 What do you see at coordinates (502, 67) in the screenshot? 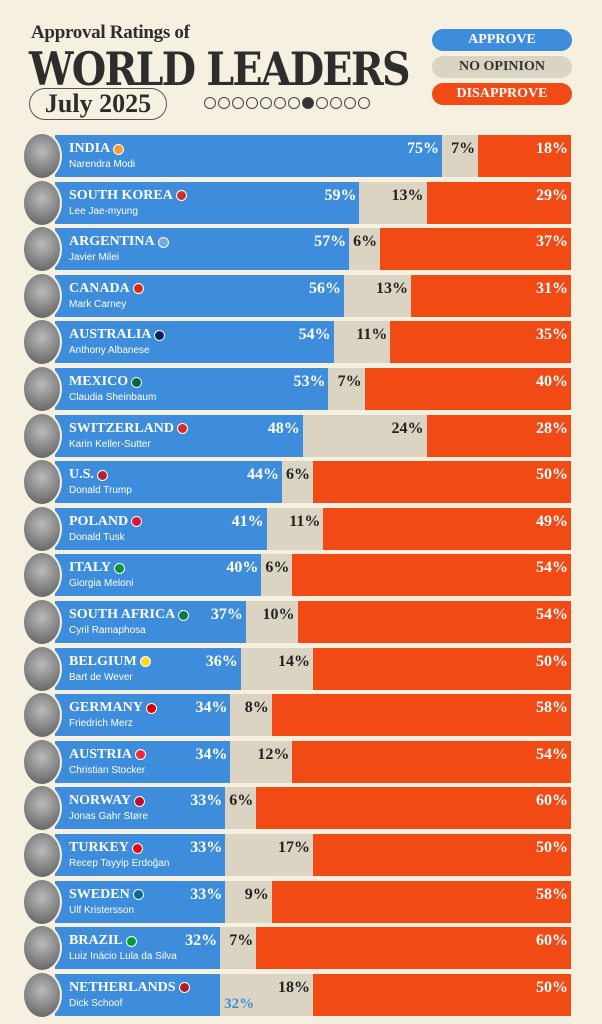
I see `legend-no-opinion: NO OPINION` at bounding box center [502, 67].